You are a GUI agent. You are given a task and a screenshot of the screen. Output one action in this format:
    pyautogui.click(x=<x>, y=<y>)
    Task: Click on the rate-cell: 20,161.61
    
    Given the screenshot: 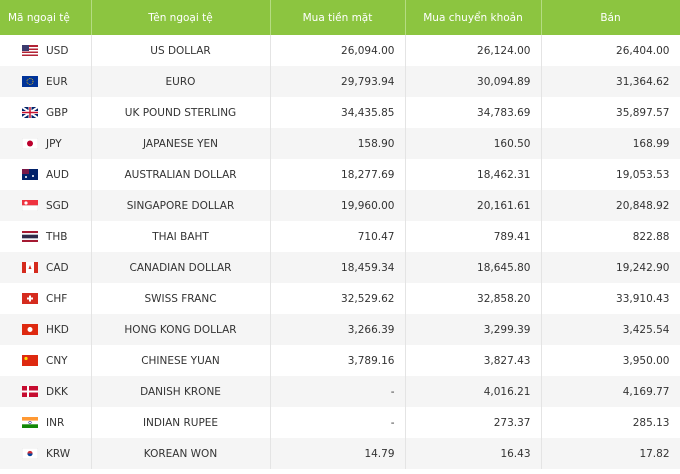 What is the action you would take?
    pyautogui.click(x=473, y=205)
    